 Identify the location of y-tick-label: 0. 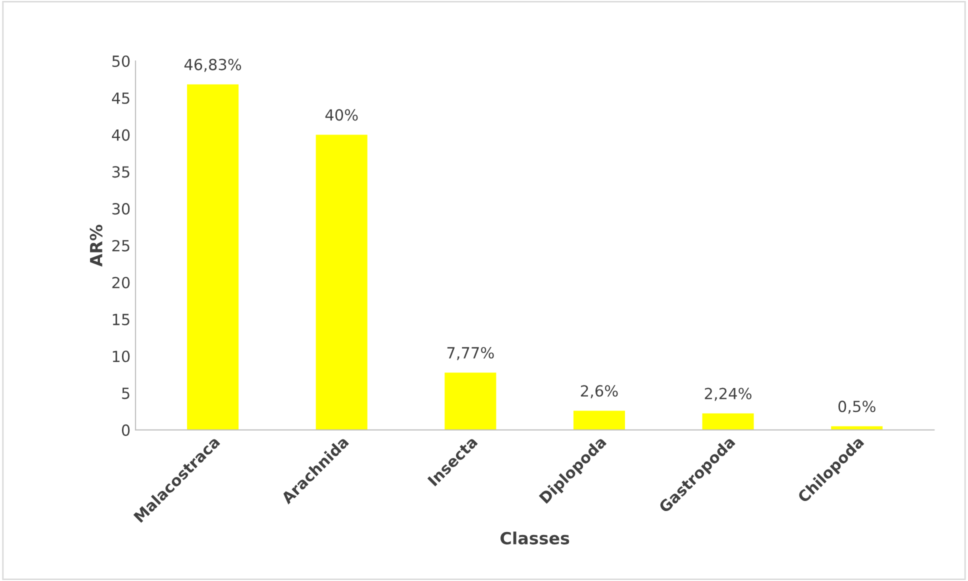
(126, 430).